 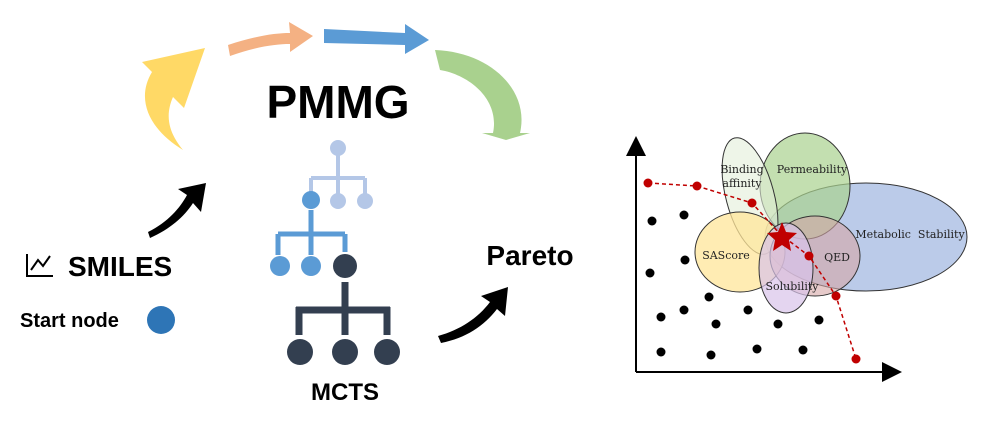 What do you see at coordinates (786, 268) in the screenshot?
I see `ellipse-solubility` at bounding box center [786, 268].